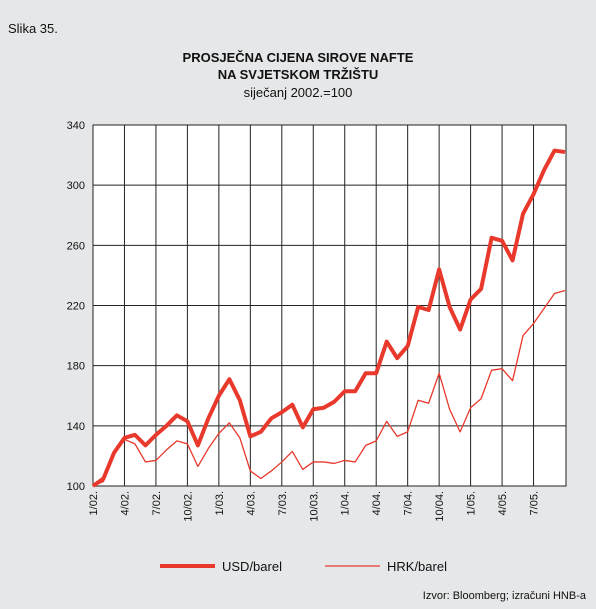 The image size is (596, 609). I want to click on chart-title: PROSJEČNA CIJENA SIROVE NAFTE, so click(298, 57).